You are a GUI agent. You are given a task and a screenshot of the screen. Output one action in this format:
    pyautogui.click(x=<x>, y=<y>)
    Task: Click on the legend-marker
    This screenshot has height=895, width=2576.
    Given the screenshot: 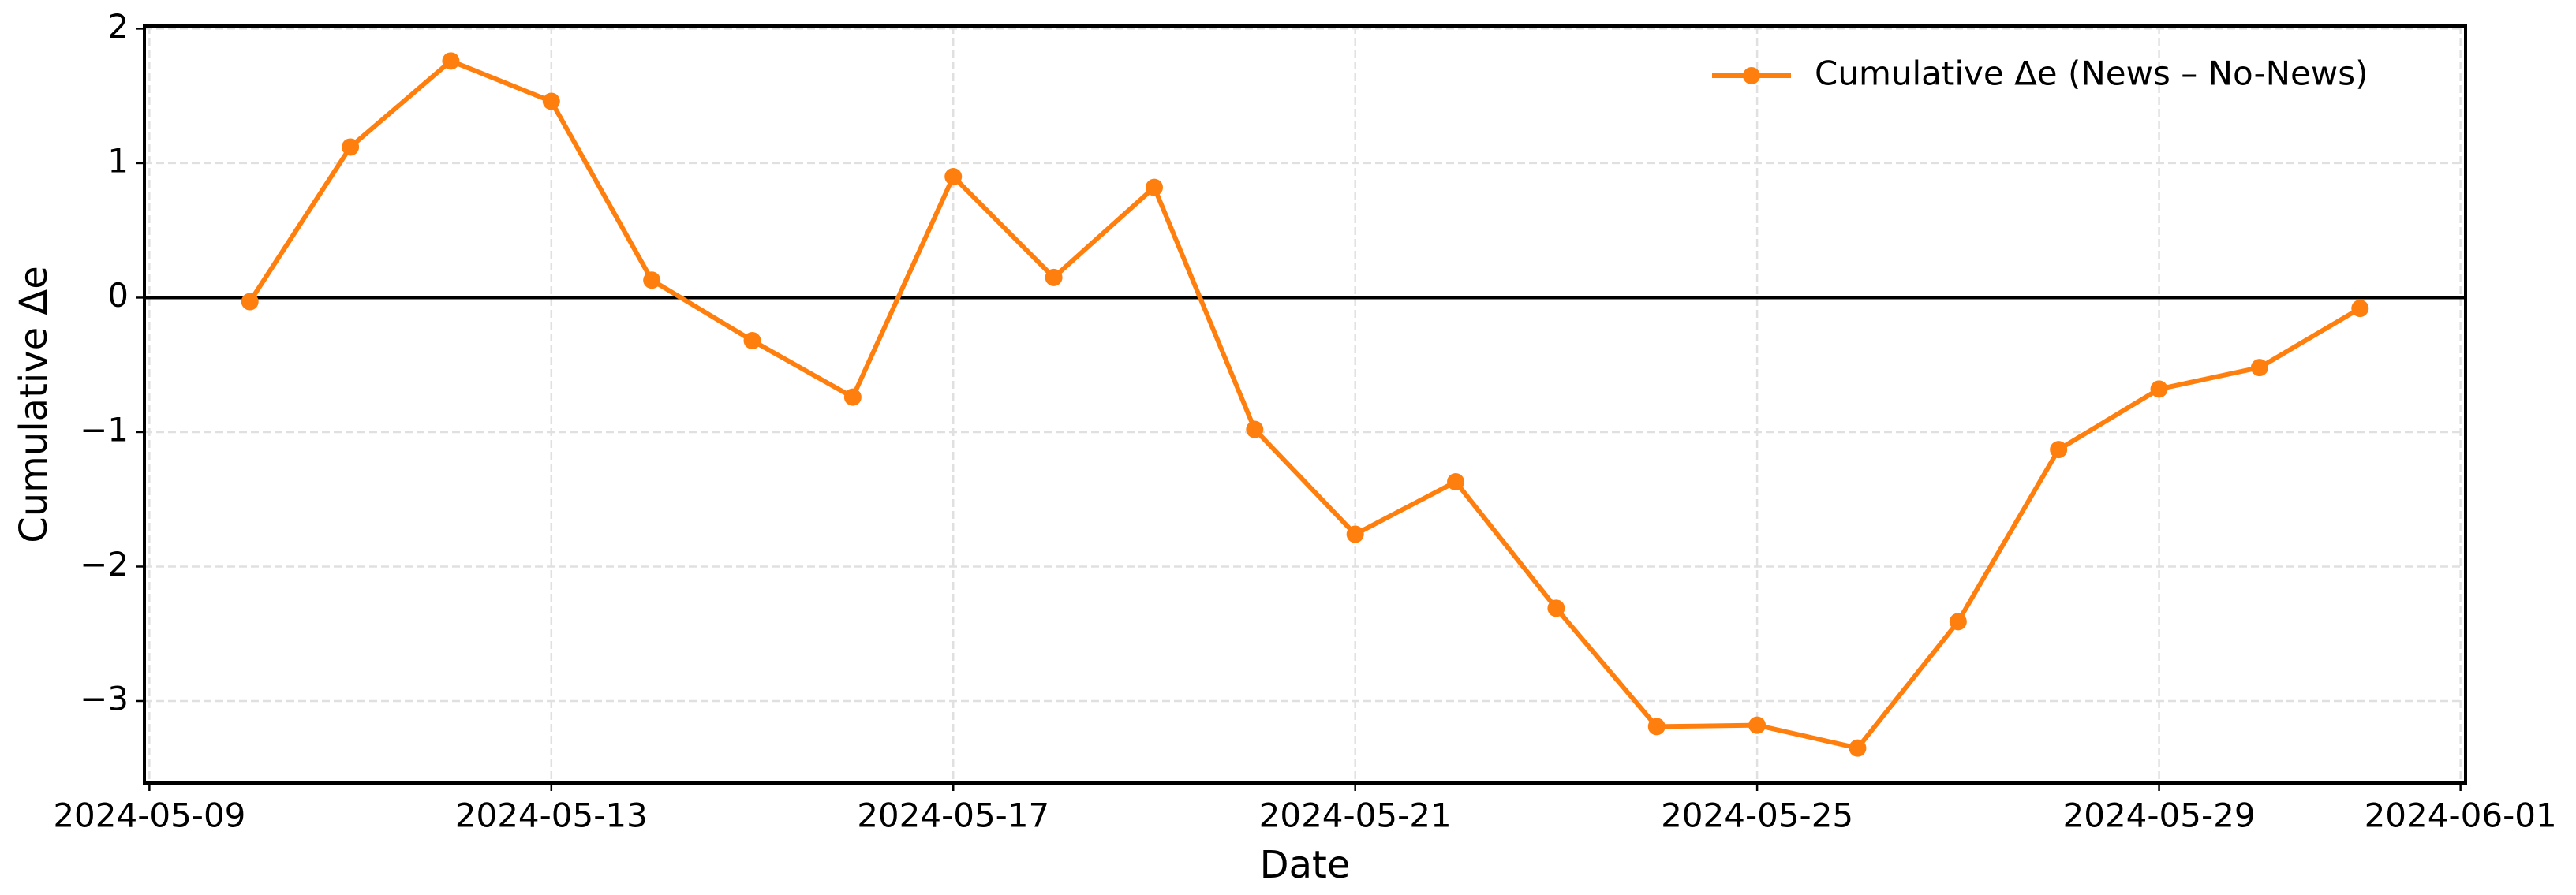 What is the action you would take?
    pyautogui.click(x=1751, y=75)
    